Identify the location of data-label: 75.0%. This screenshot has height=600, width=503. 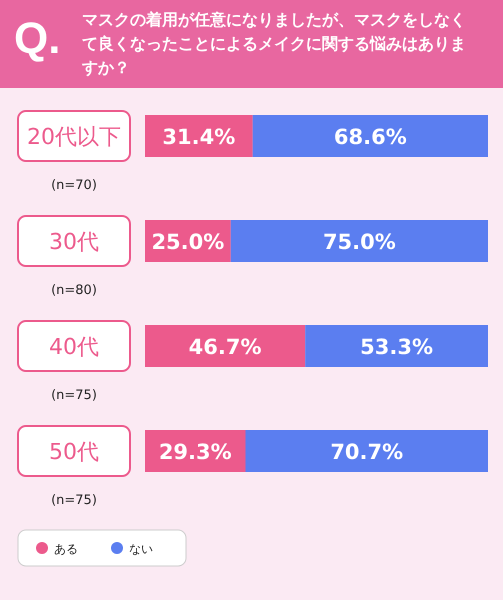
(359, 242).